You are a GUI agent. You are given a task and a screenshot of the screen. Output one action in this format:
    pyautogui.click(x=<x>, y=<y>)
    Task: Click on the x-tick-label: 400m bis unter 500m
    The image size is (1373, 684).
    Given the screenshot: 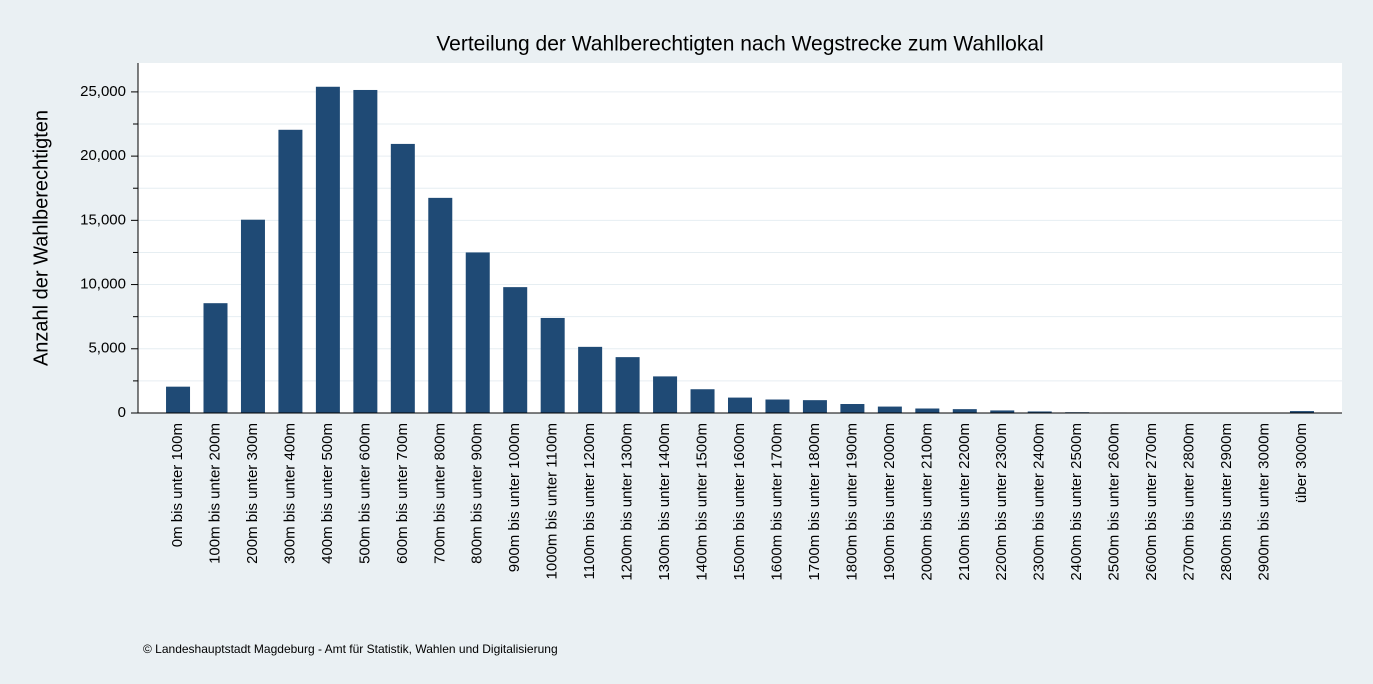 What is the action you would take?
    pyautogui.click(x=327, y=493)
    